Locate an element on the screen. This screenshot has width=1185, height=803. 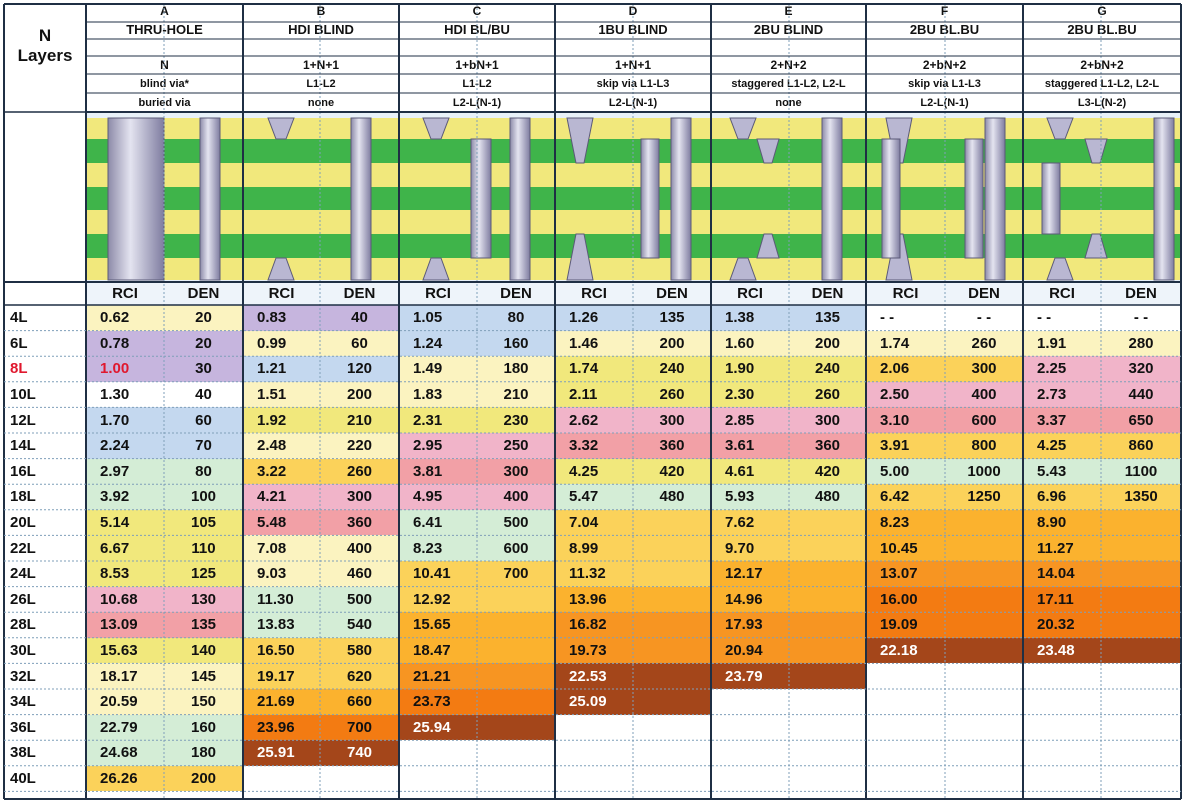
row-label: 12L is located at coordinates (23, 420).